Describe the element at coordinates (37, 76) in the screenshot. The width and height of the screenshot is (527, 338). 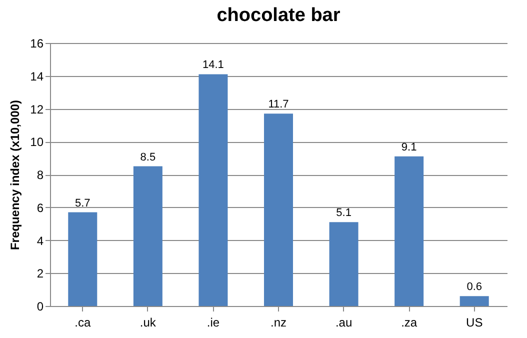
I see `y-tick-label: 14` at that location.